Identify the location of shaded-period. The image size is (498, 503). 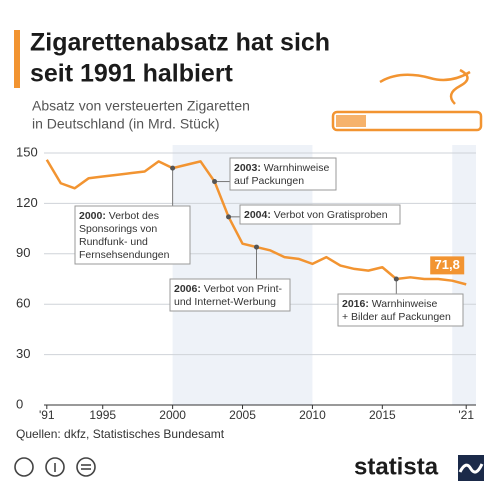
(464, 275).